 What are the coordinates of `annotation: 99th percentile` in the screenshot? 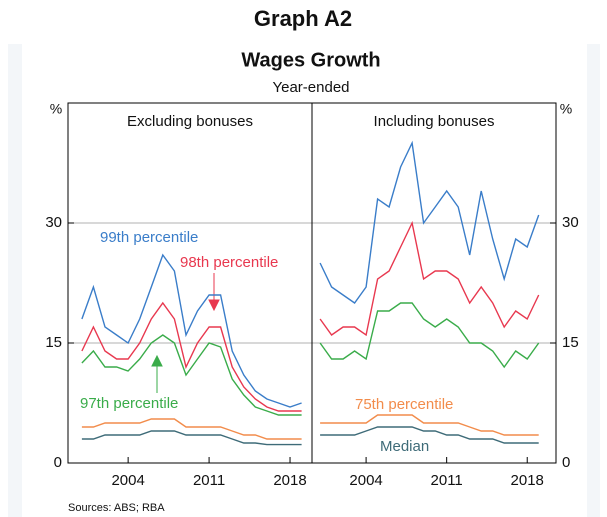 It's located at (149, 237).